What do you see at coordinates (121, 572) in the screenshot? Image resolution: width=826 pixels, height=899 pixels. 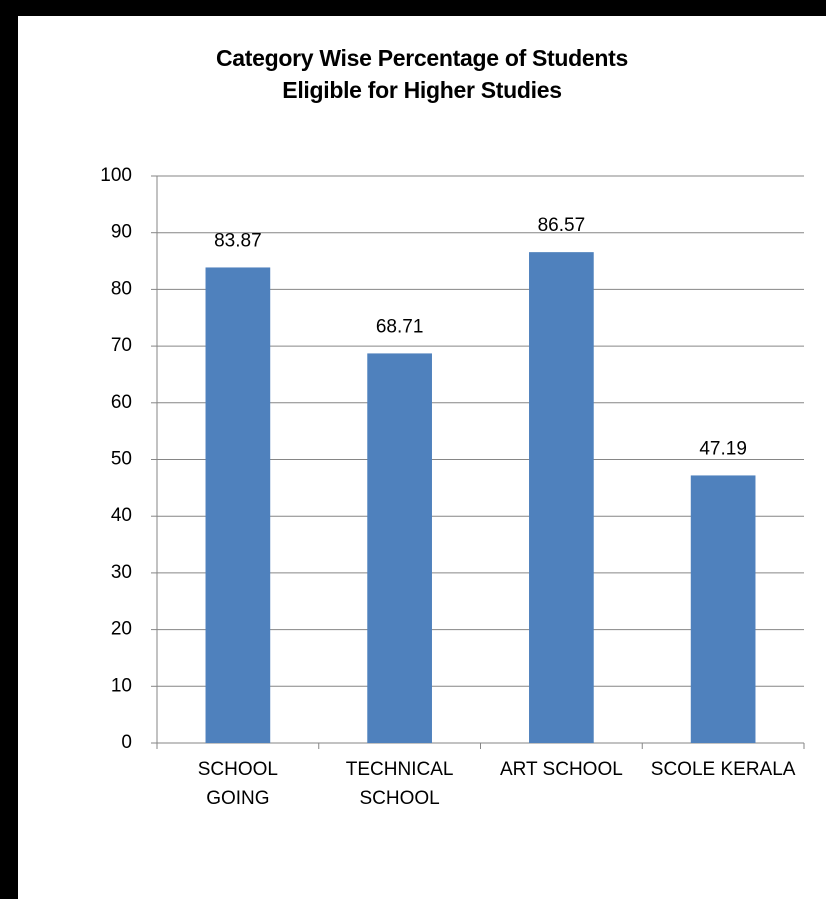 I see `y-tick-label: 30` at bounding box center [121, 572].